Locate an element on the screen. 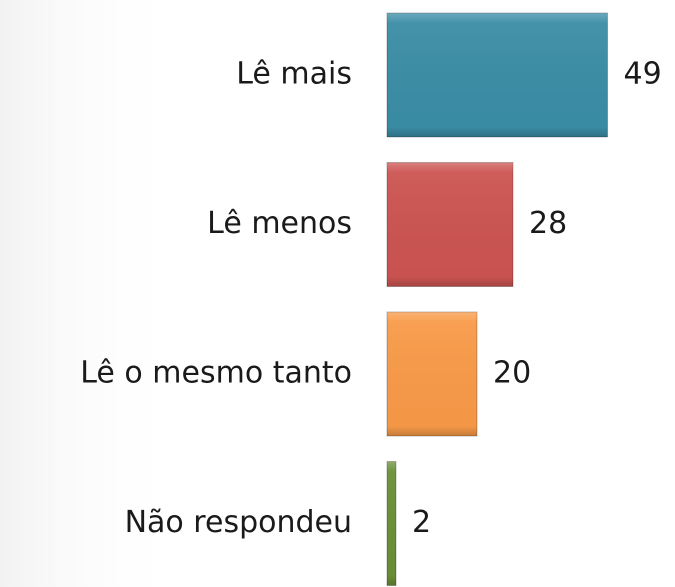 This screenshot has width=675, height=587. value-label: 20 is located at coordinates (512, 373).